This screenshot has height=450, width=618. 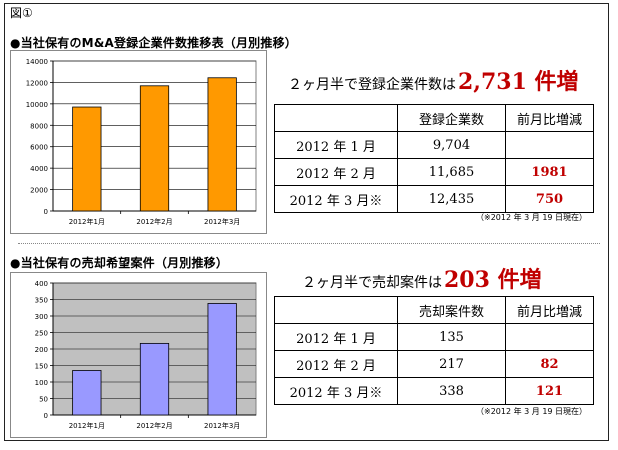 I want to click on section-title-registered: ●当社保有のM&A登録企業件数推移表（月別推移）, so click(x=153, y=43).